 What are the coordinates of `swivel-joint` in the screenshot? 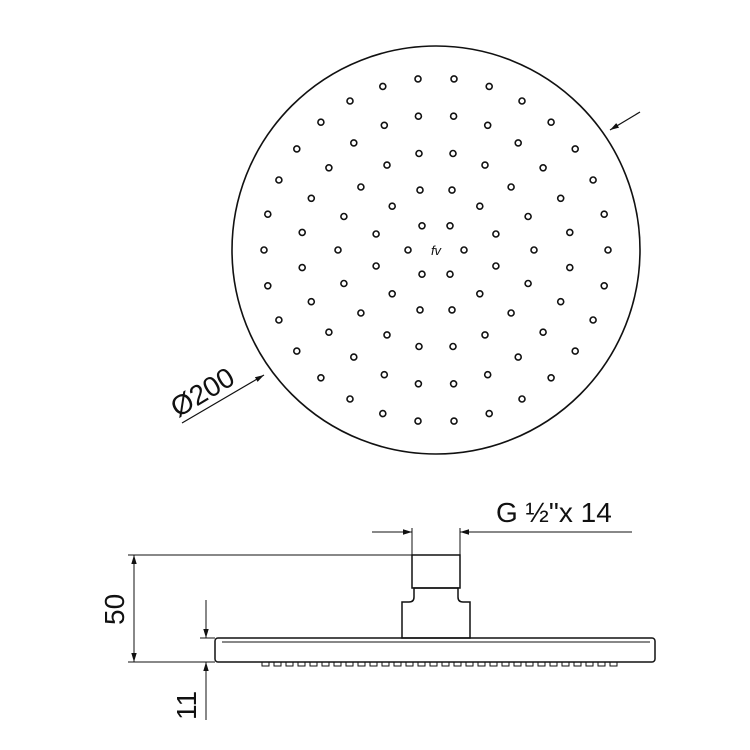 It's located at (436, 613).